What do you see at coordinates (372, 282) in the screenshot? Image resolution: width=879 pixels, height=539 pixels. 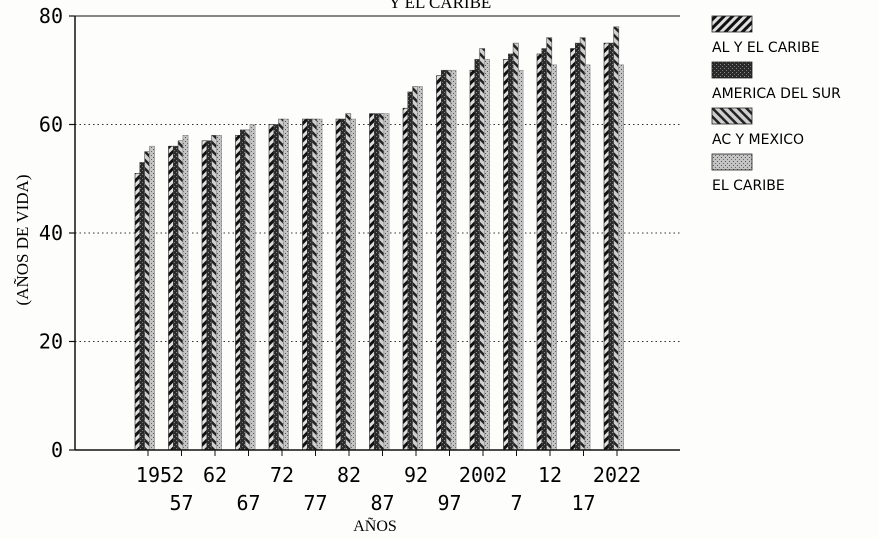 I see `bar-1985-90-s1` at bounding box center [372, 282].